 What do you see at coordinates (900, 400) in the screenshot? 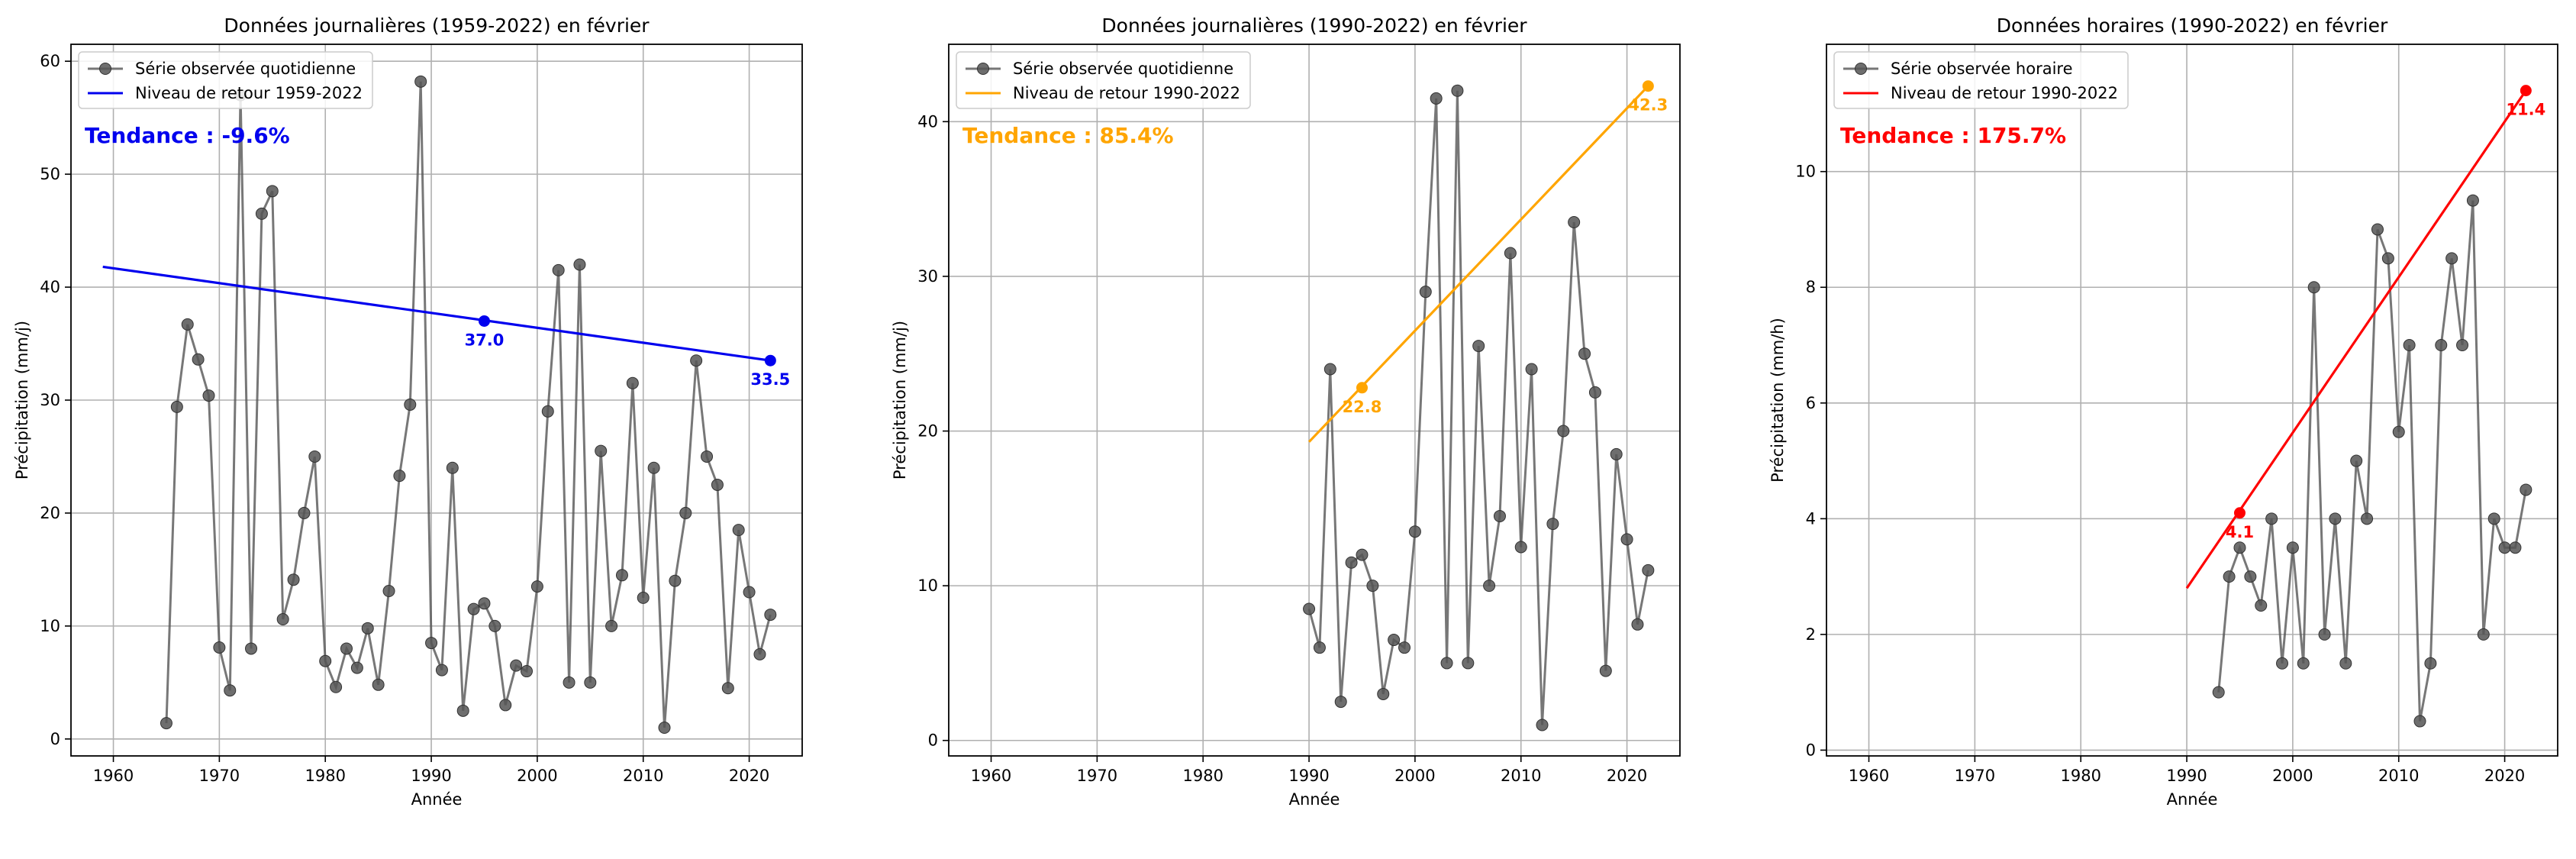
I see `y-axis-label: Précipitation (mm/j)` at bounding box center [900, 400].